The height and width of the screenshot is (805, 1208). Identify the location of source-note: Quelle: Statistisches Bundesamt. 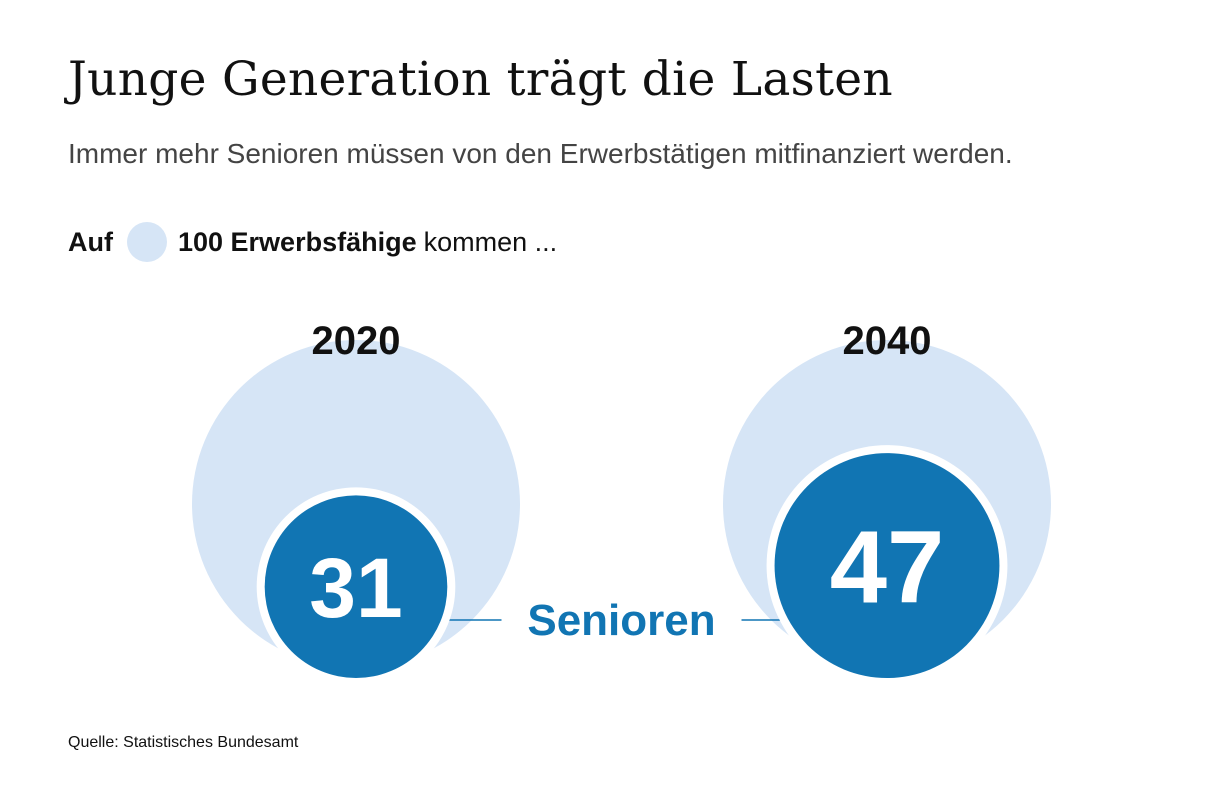
(183, 742).